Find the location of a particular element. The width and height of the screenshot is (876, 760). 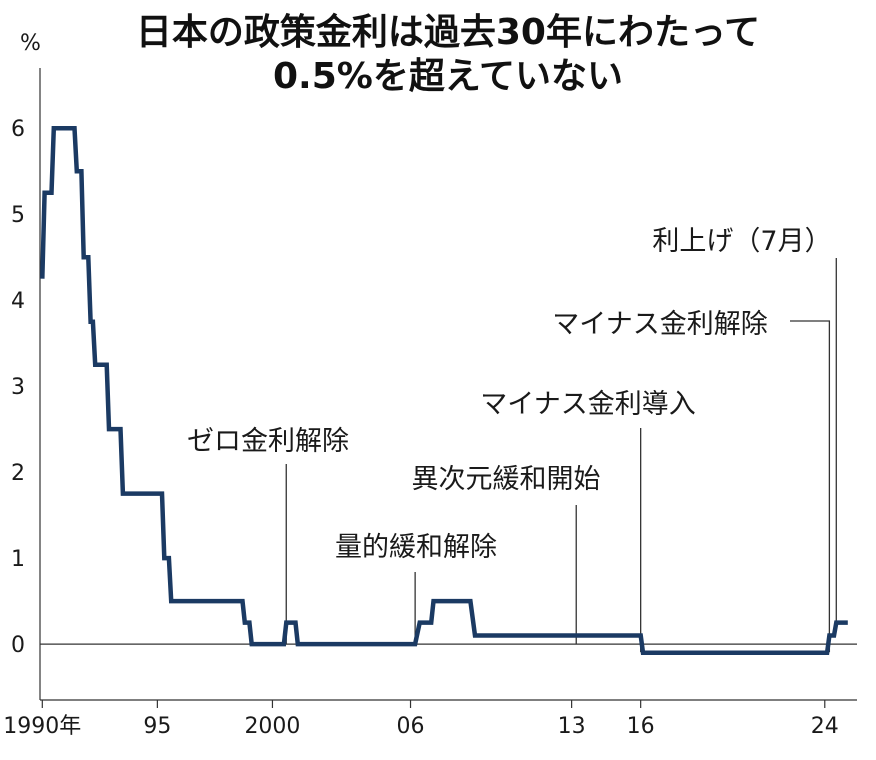

x-tick-label: 06 is located at coordinates (411, 726).